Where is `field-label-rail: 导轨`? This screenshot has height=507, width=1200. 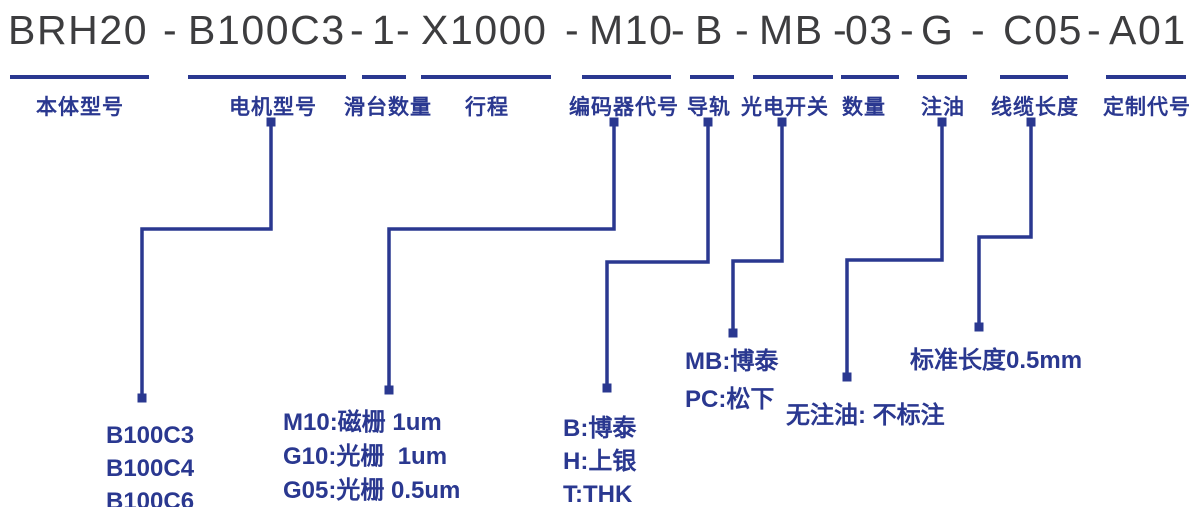
field-label-rail: 导轨 is located at coordinates (709, 107).